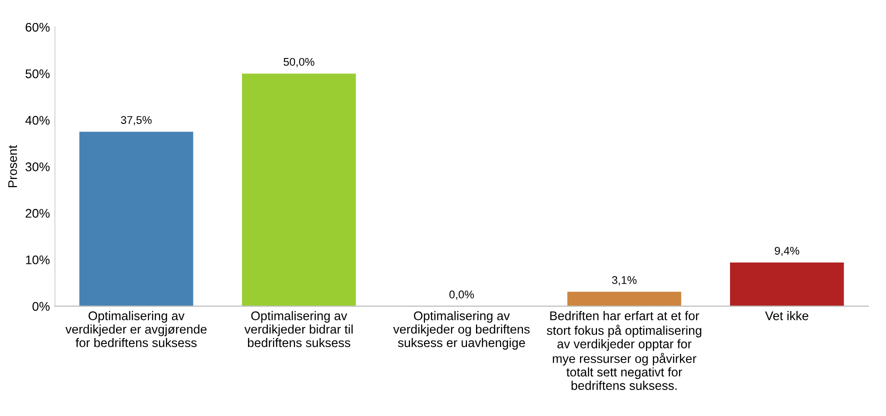  Describe the element at coordinates (787, 251) in the screenshot. I see `data-label: 9,4%` at that location.